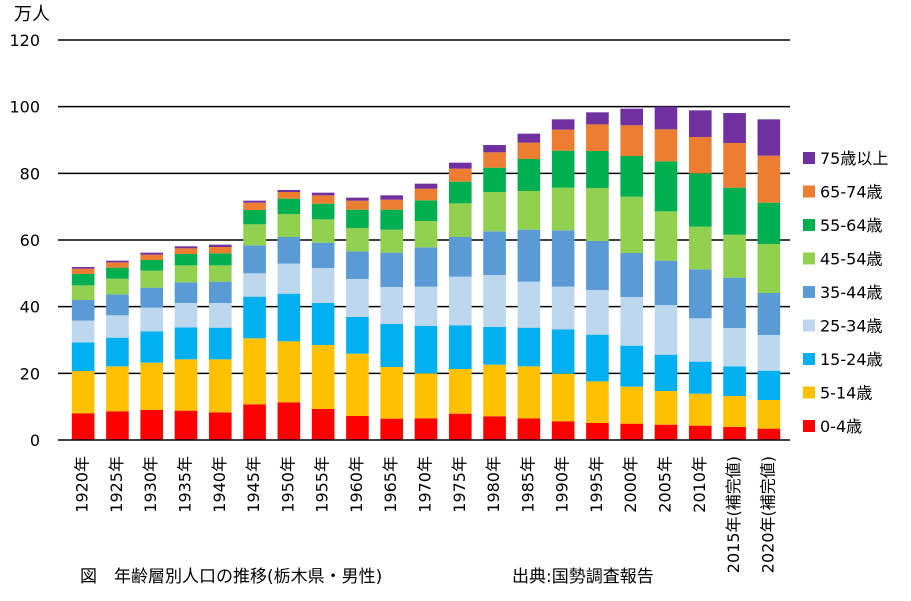  Describe the element at coordinates (851, 292) in the screenshot. I see `legend-label: 35-44歳` at that location.